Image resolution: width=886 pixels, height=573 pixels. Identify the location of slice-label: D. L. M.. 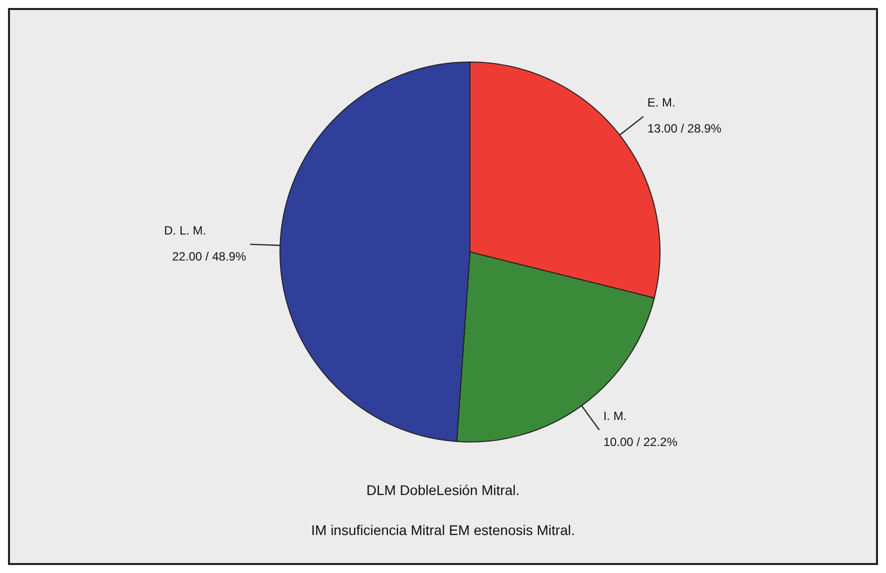
(185, 230).